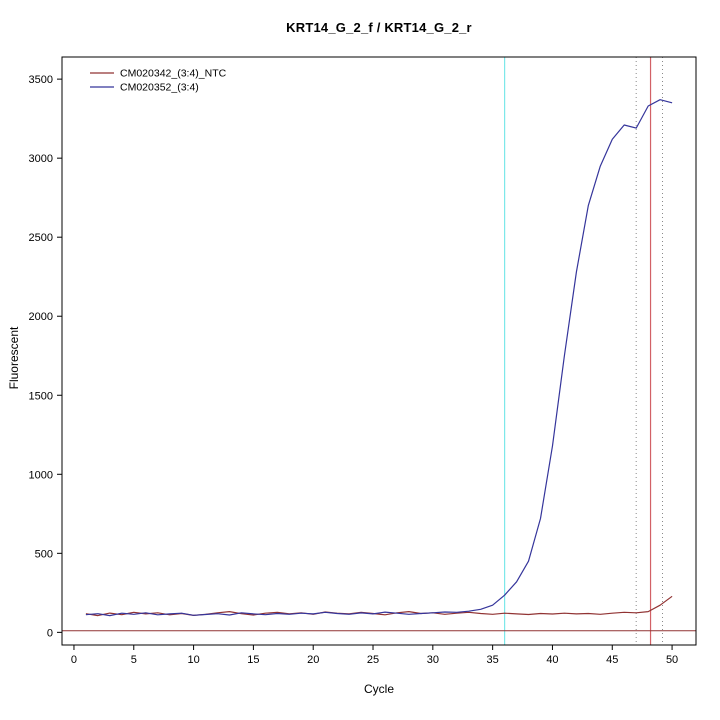 The image size is (720, 720). Describe the element at coordinates (41, 238) in the screenshot. I see `y-tick-label: 2500` at that location.